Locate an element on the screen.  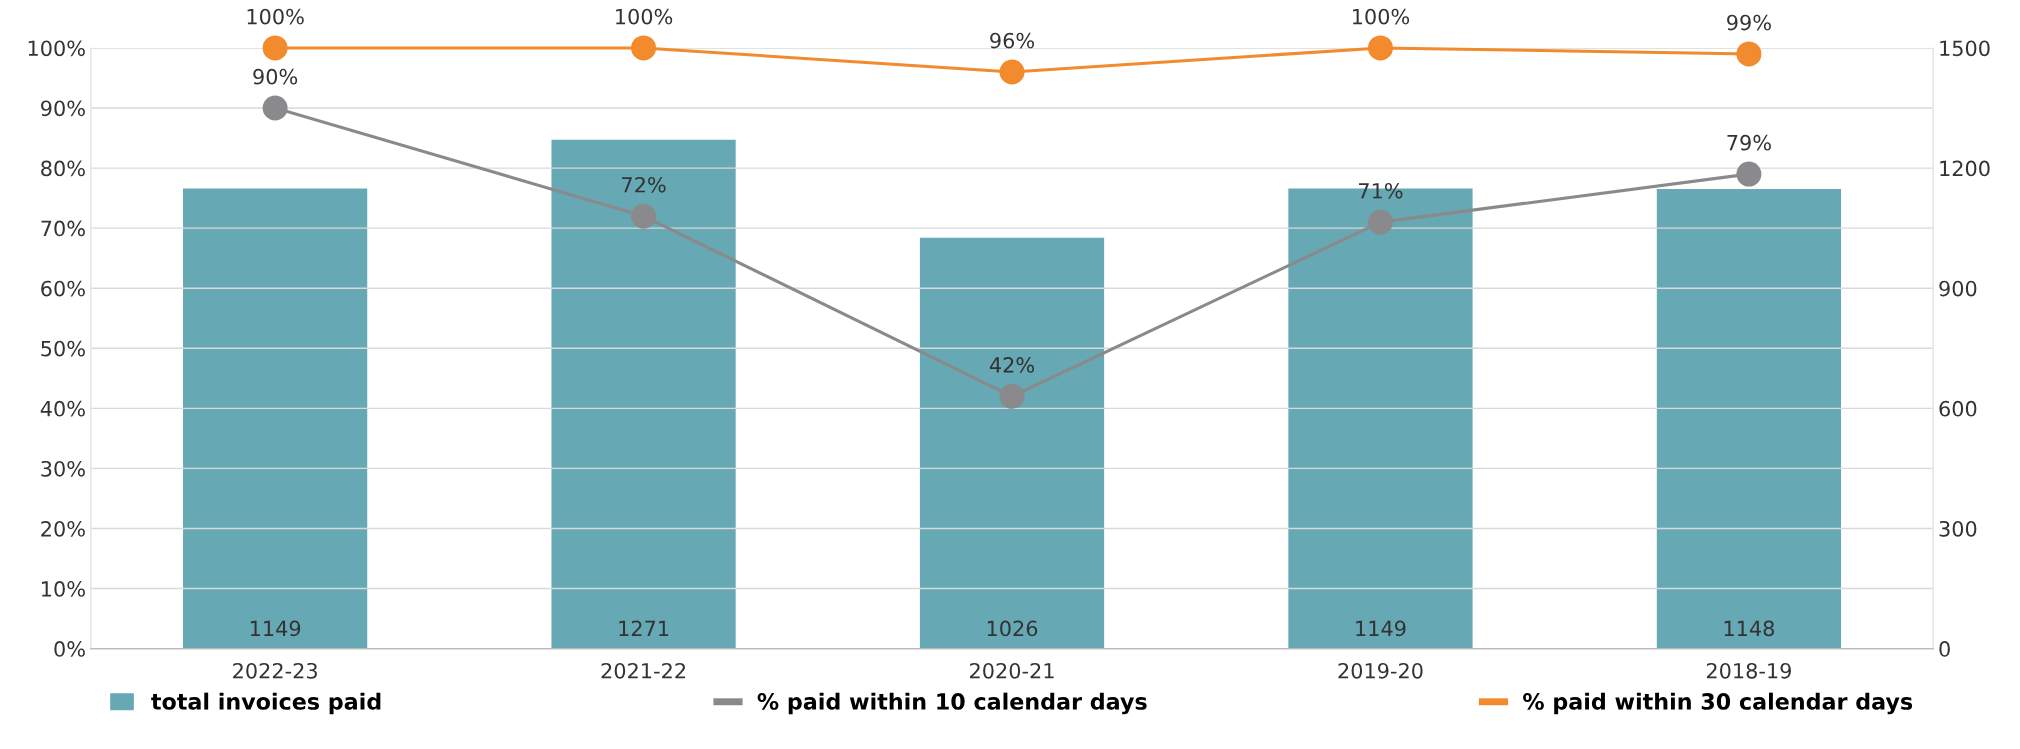
y2-tick-label: 900 is located at coordinates (1958, 288).